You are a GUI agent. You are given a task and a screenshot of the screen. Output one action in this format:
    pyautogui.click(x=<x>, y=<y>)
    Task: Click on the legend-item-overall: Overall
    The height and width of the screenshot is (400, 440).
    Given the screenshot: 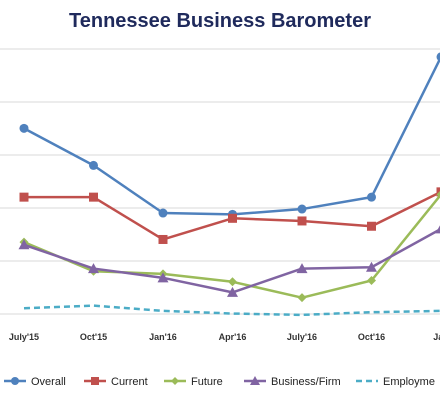 What is the action you would take?
    pyautogui.click(x=35, y=382)
    